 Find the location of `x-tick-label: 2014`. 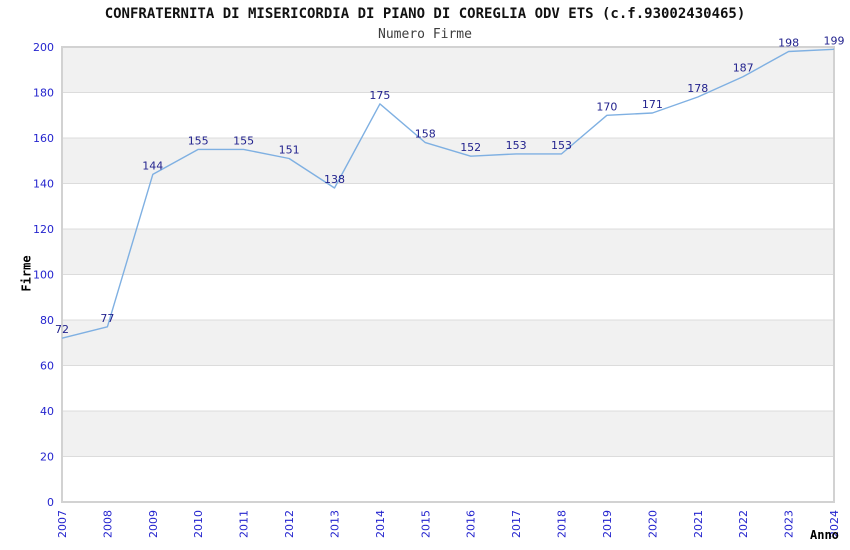

x-tick-label: 2014 is located at coordinates (380, 524).